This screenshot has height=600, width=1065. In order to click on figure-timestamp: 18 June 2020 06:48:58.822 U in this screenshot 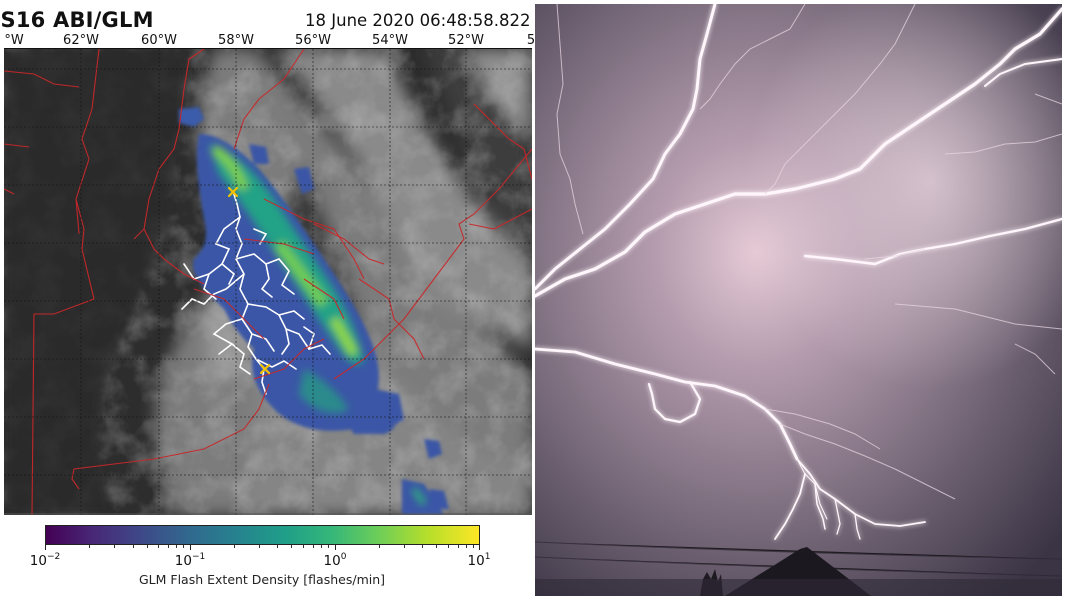, I will do `click(420, 20)`.